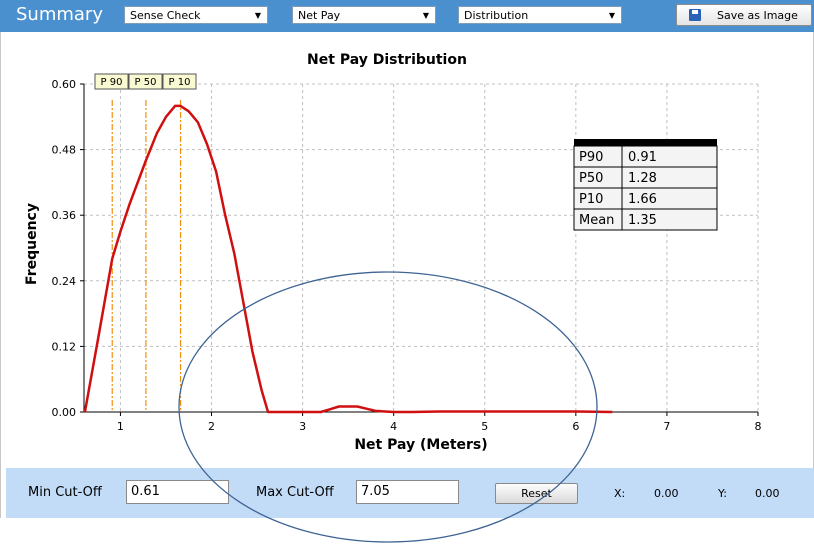 The image size is (814, 550). What do you see at coordinates (596, 220) in the screenshot?
I see `stats-label: Mean` at bounding box center [596, 220].